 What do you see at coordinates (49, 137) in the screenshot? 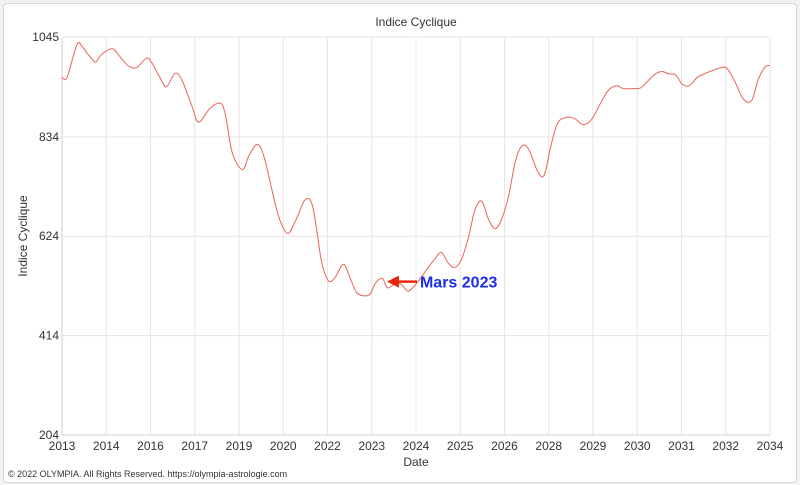
I see `y-tick-label: 834` at bounding box center [49, 137].